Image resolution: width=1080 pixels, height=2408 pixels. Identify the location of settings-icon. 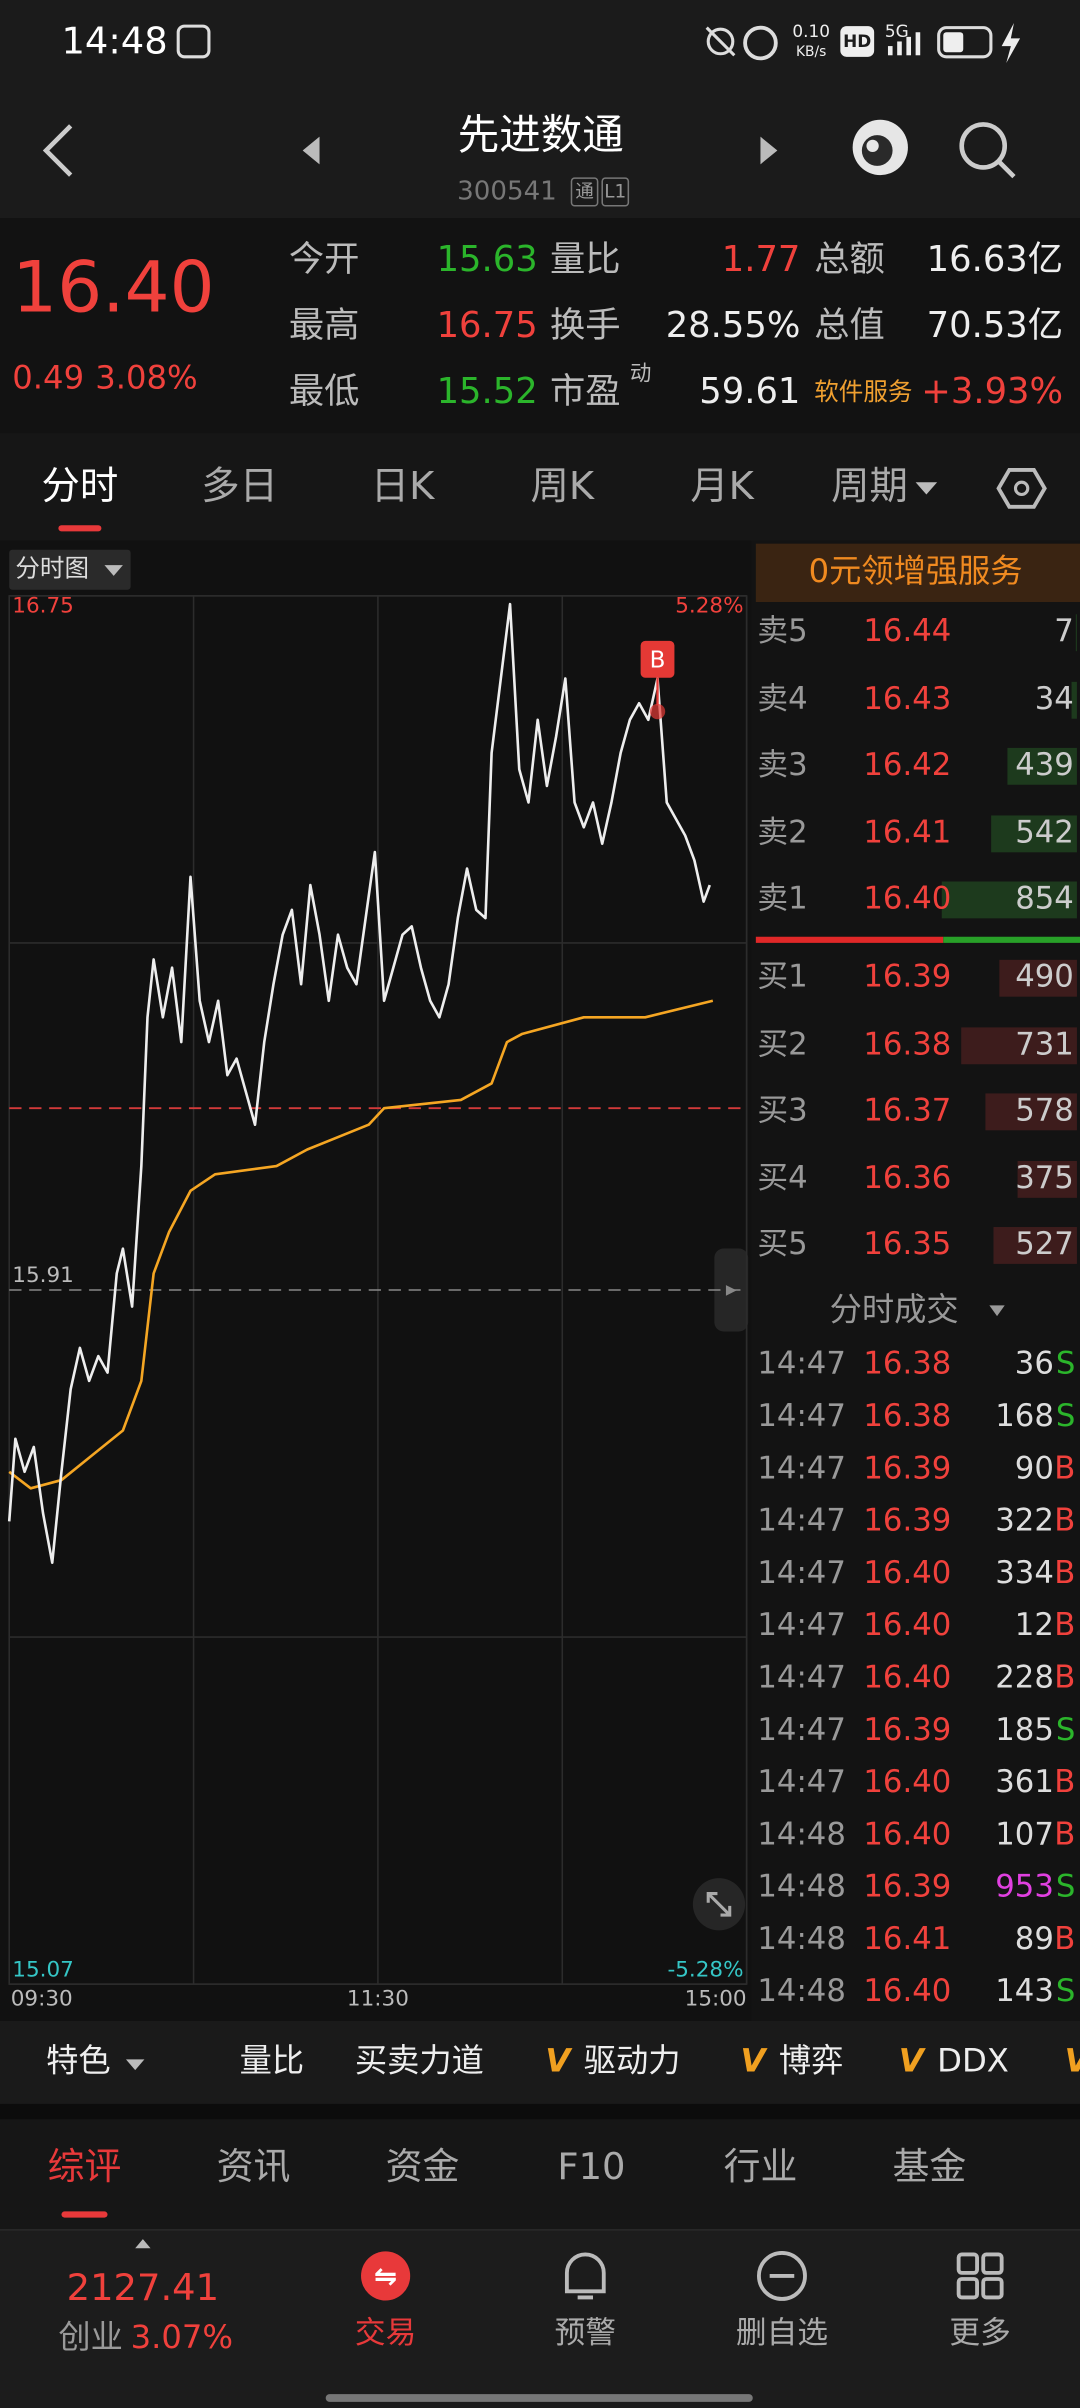
(1021, 488).